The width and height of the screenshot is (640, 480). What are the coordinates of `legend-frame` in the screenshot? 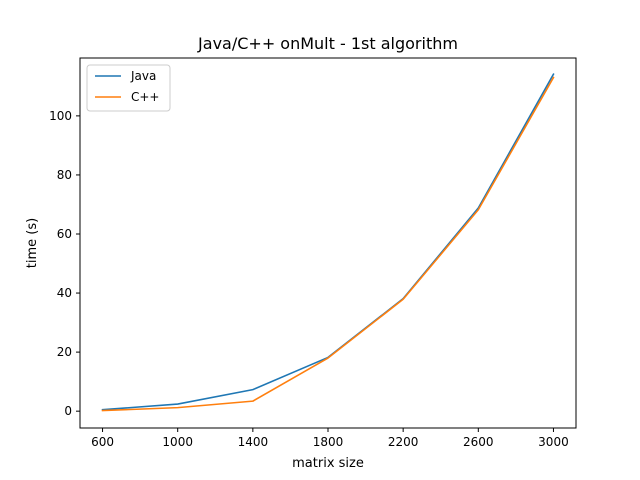 It's located at (128, 88).